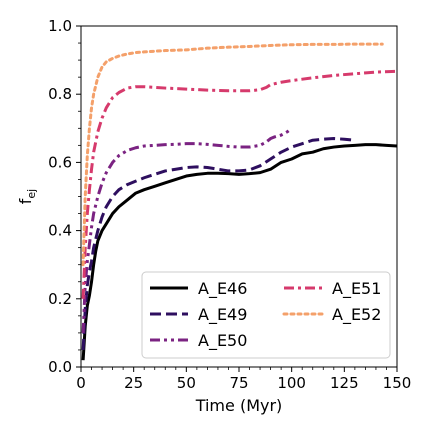 This screenshot has height=432, width=432. I want to click on y-axis-label: fej, so click(27, 196).